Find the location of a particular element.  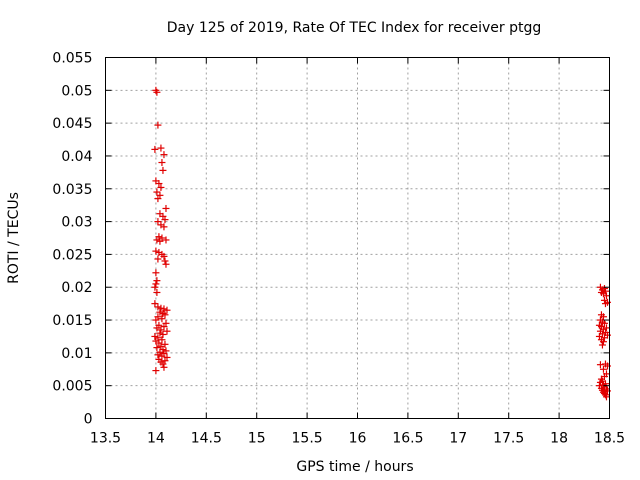

y-tick-label: 0.005 is located at coordinates (72, 387).